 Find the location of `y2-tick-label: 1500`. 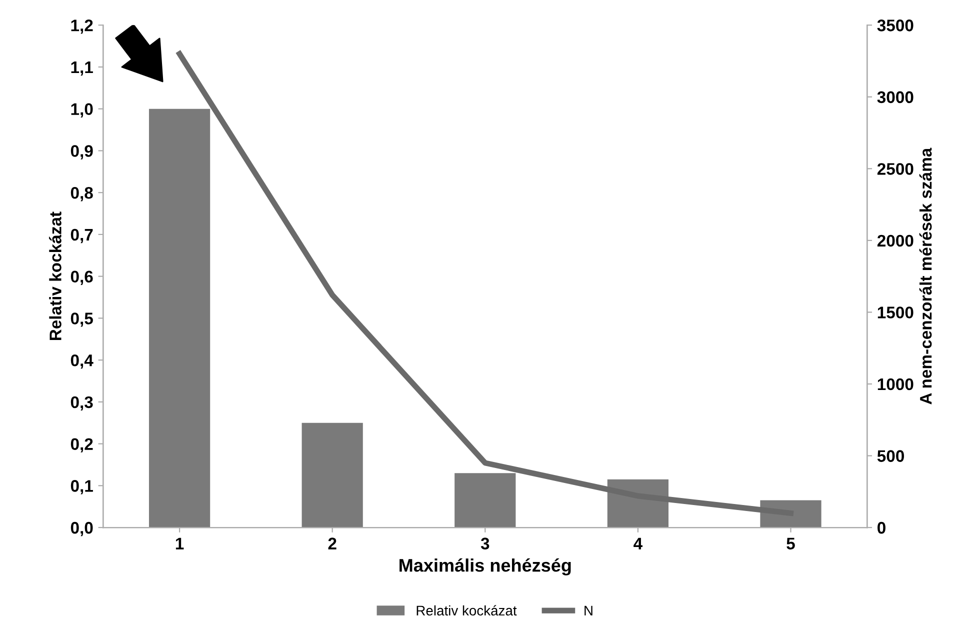

y2-tick-label: 1500 is located at coordinates (896, 312).